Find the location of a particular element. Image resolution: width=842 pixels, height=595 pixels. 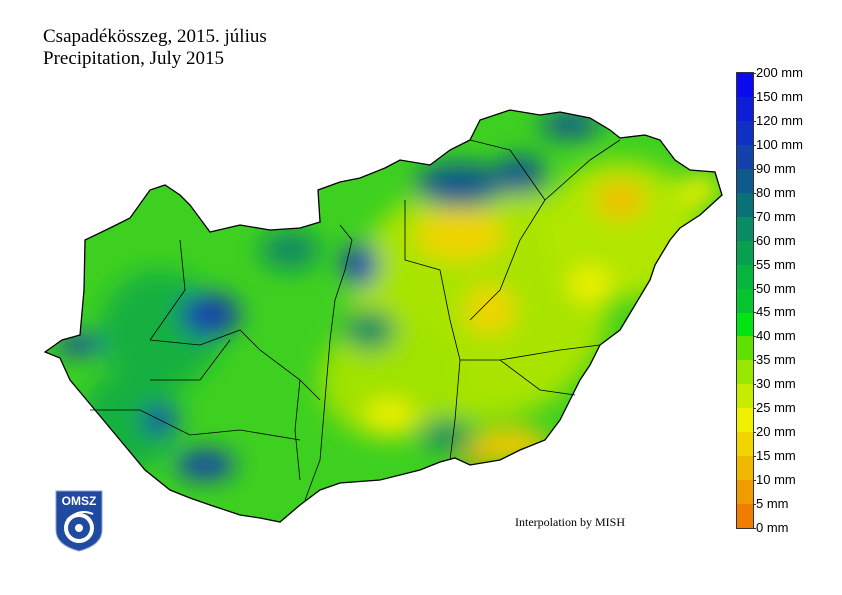

legend-label: 60 mm is located at coordinates (776, 240).